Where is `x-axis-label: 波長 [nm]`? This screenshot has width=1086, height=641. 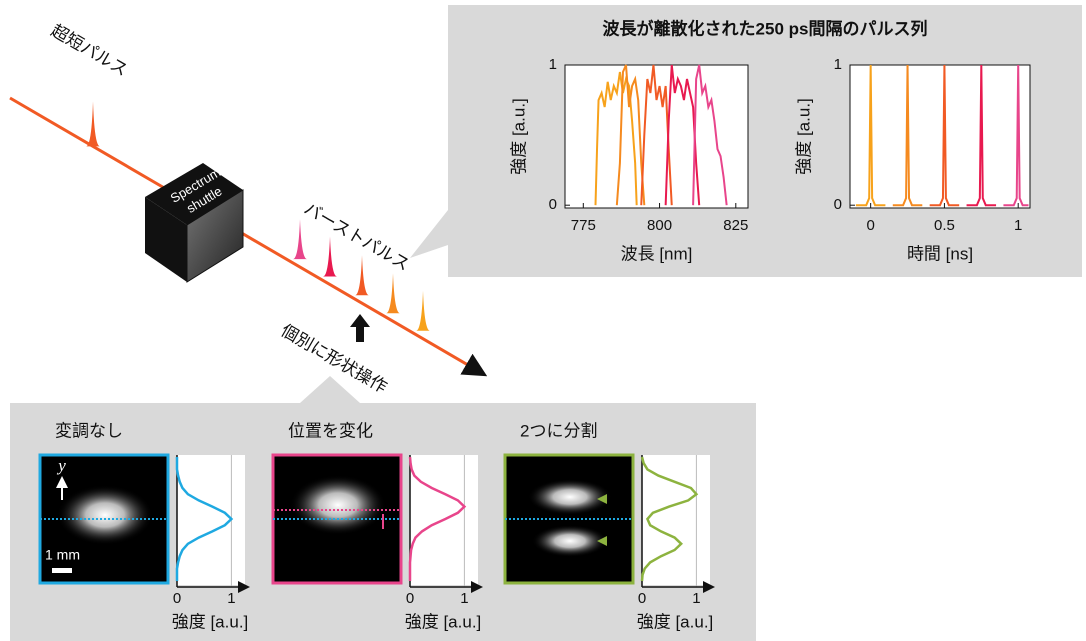 x-axis-label: 波長 [nm] is located at coordinates (657, 253).